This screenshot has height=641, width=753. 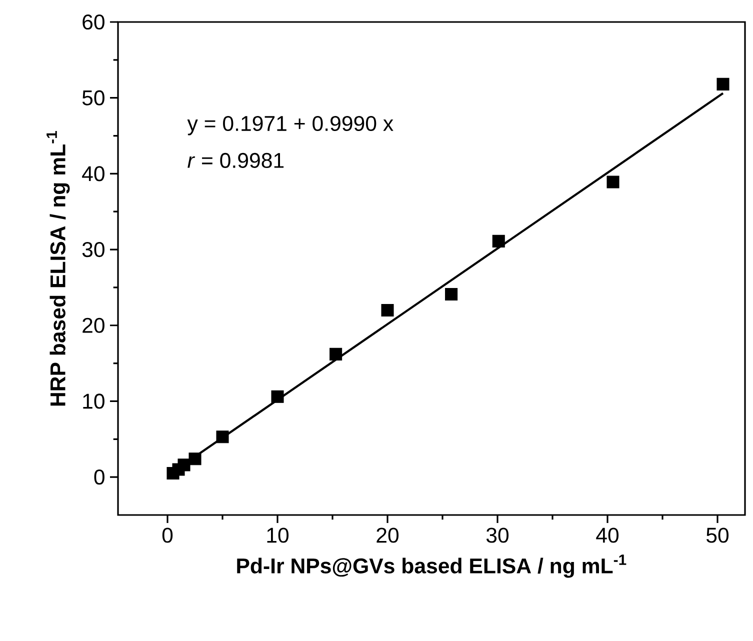 What do you see at coordinates (717, 535) in the screenshot?
I see `x-tick-label: 50` at bounding box center [717, 535].